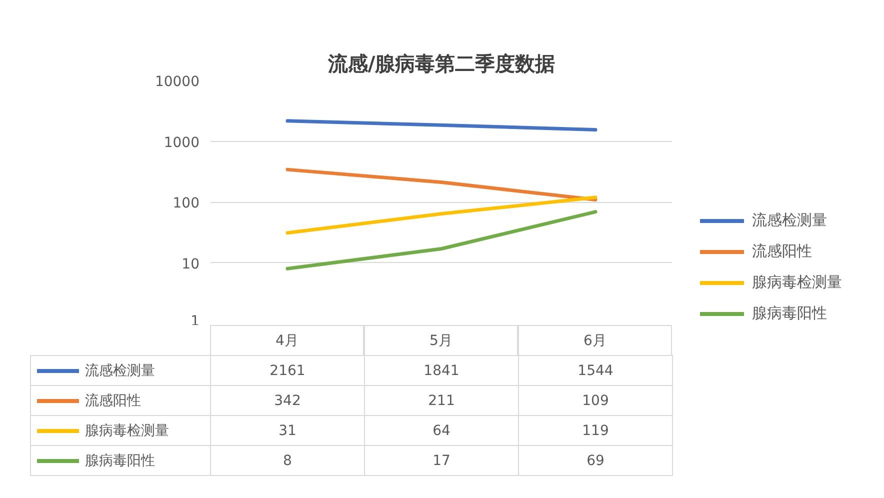  I want to click on data-label: 2161, so click(287, 370).